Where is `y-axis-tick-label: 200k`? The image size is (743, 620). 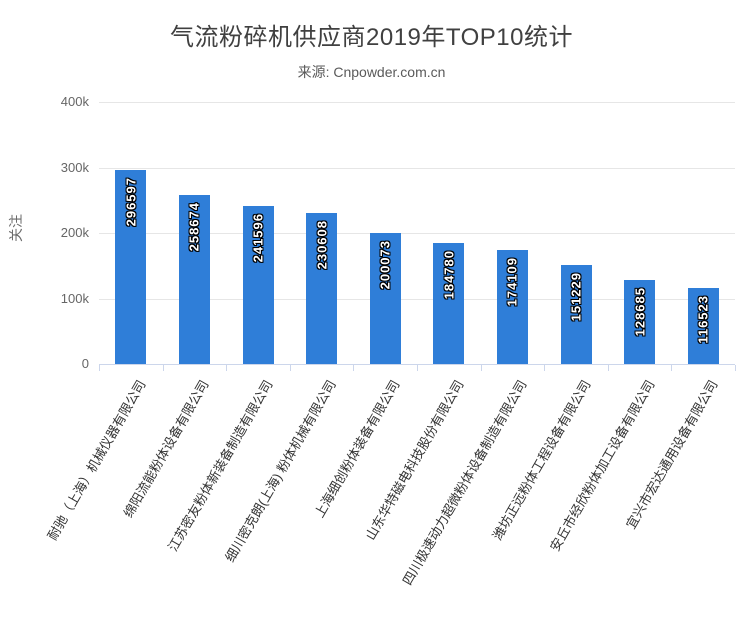
y-axis-tick-label: 200k is located at coordinates (74, 232).